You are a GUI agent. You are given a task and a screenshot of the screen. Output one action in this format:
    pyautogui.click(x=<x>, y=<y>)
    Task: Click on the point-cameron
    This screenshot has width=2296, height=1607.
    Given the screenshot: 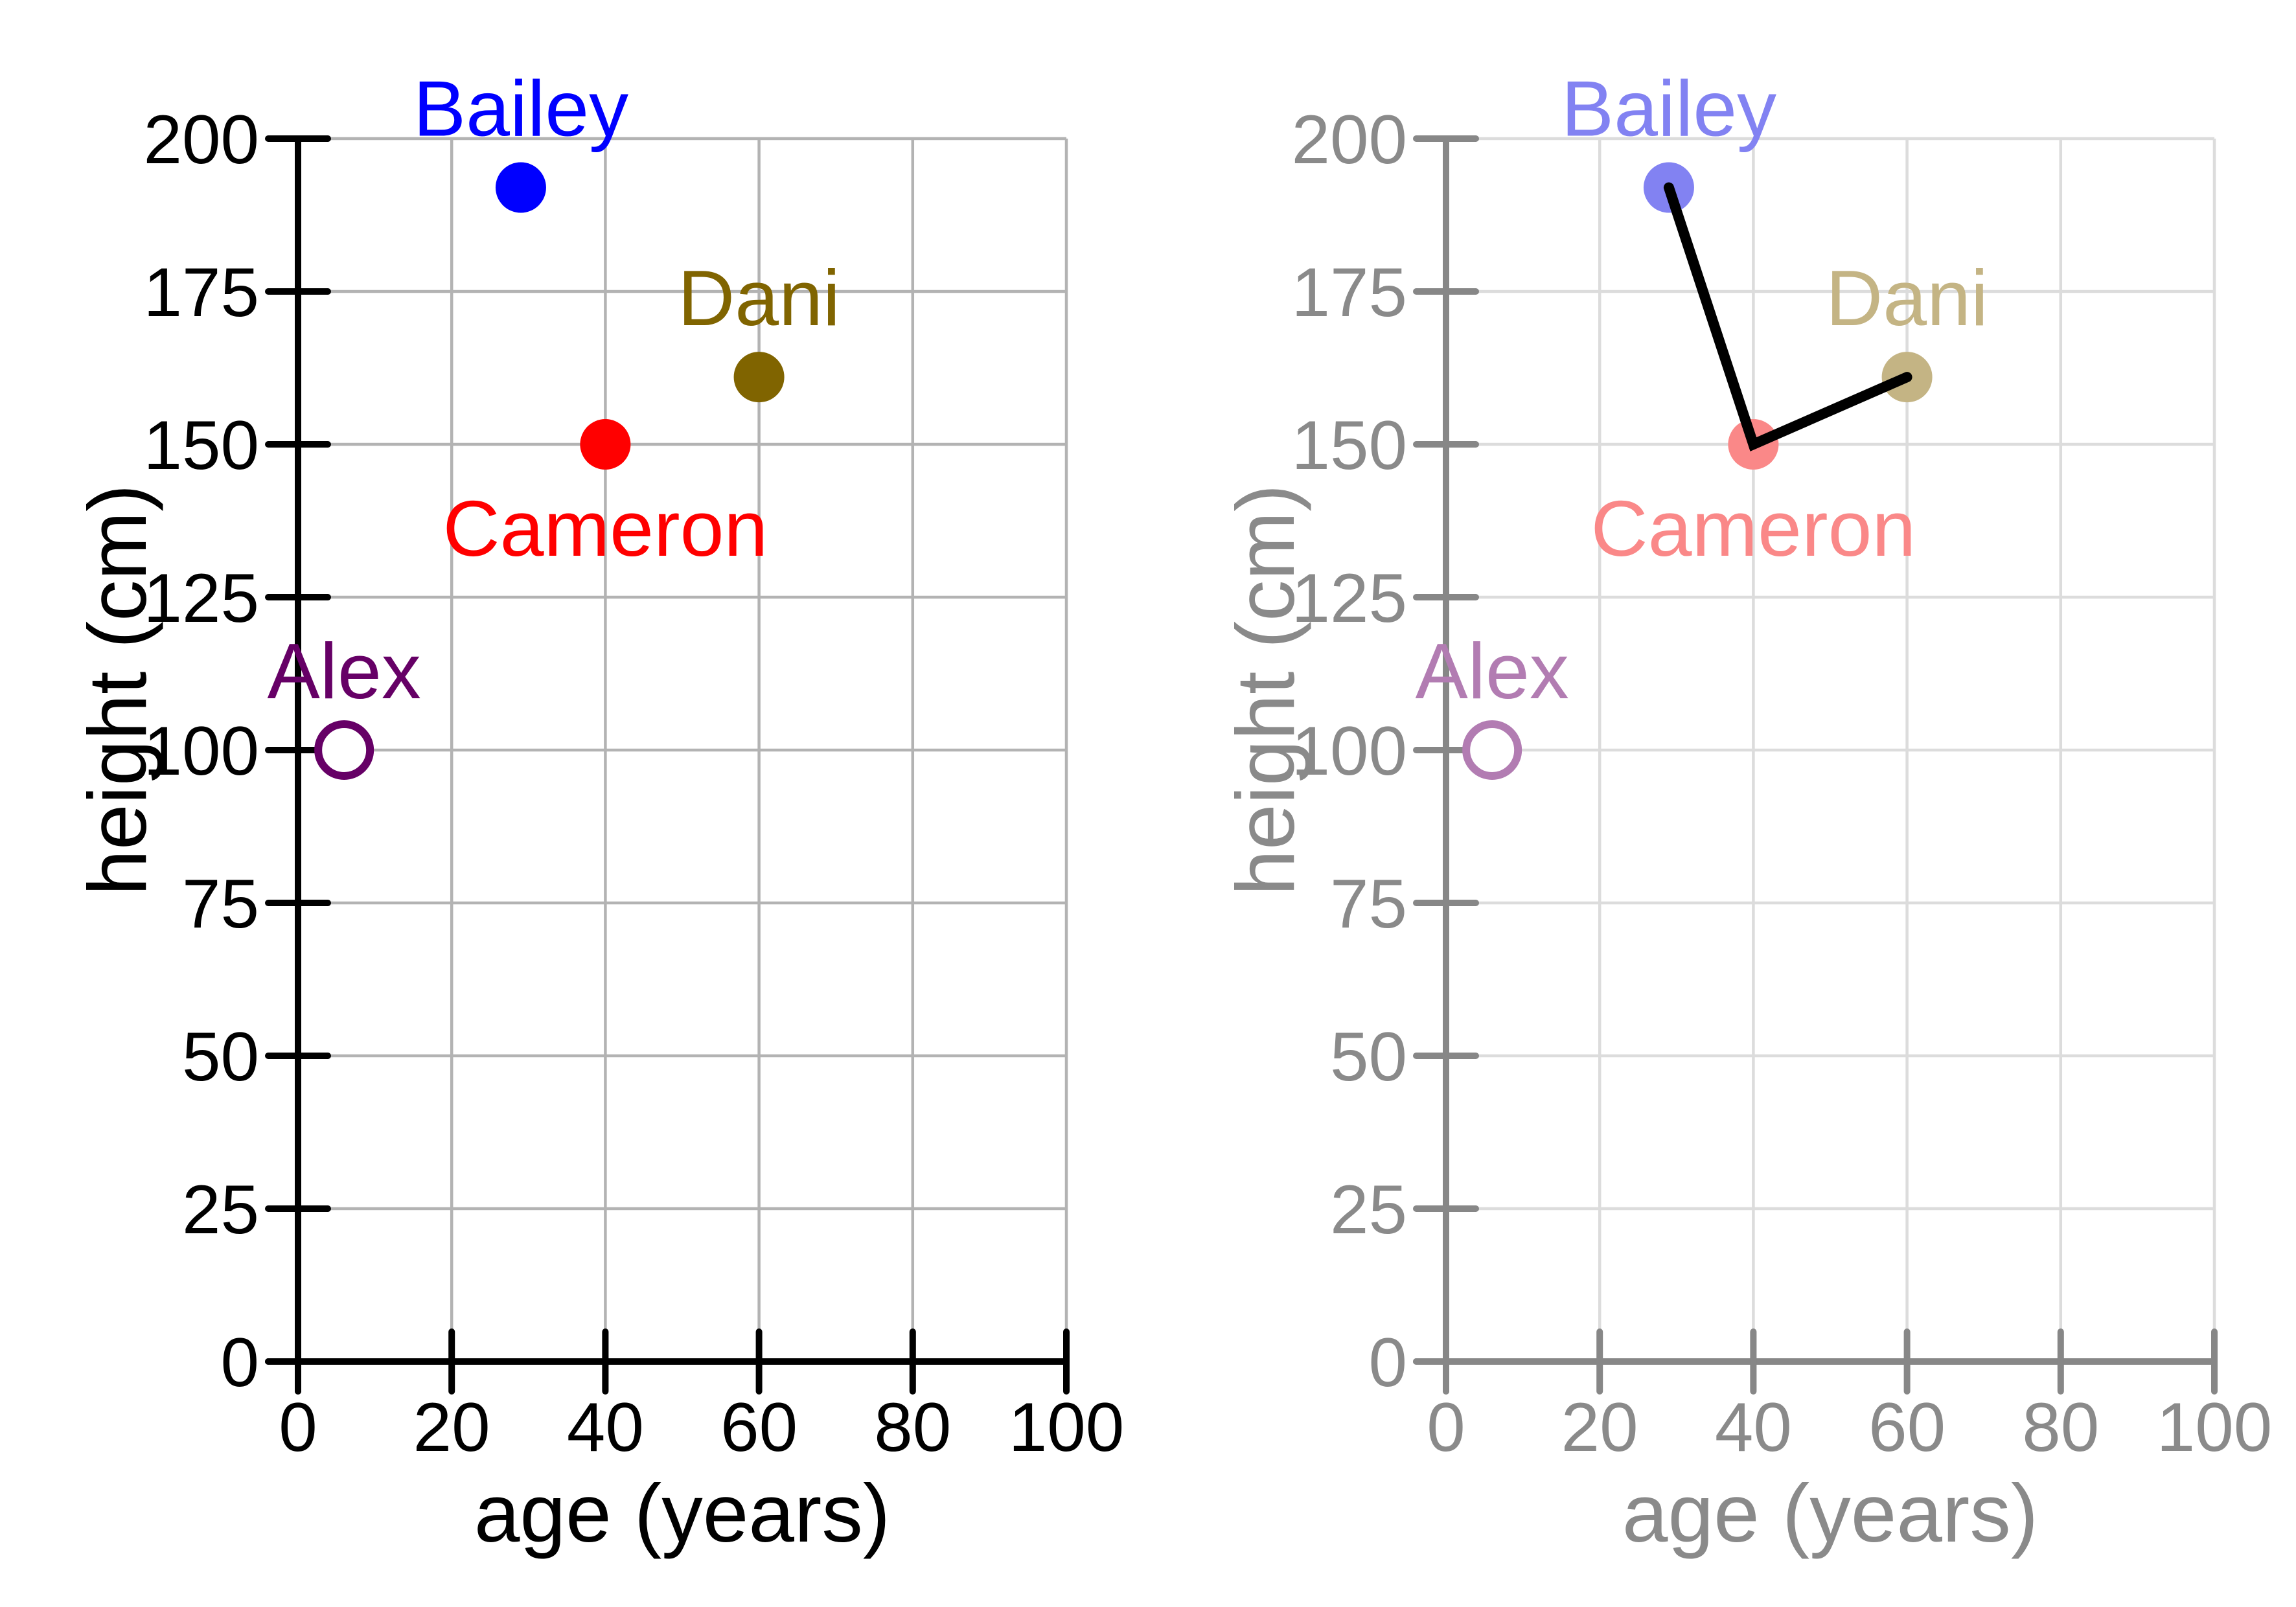 What is the action you would take?
    pyautogui.click(x=605, y=444)
    